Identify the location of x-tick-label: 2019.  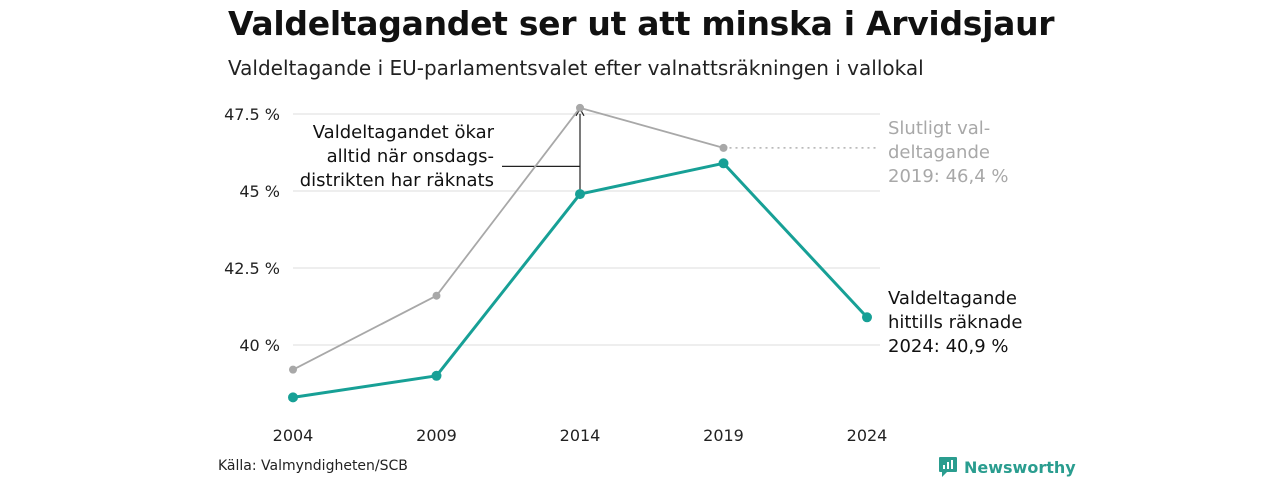
(723, 435).